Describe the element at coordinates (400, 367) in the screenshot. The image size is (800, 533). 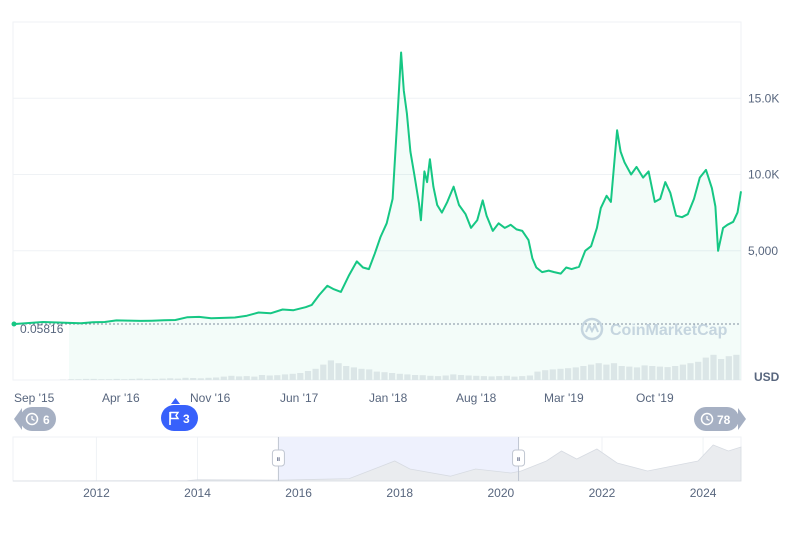
I see `volume-bars` at that location.